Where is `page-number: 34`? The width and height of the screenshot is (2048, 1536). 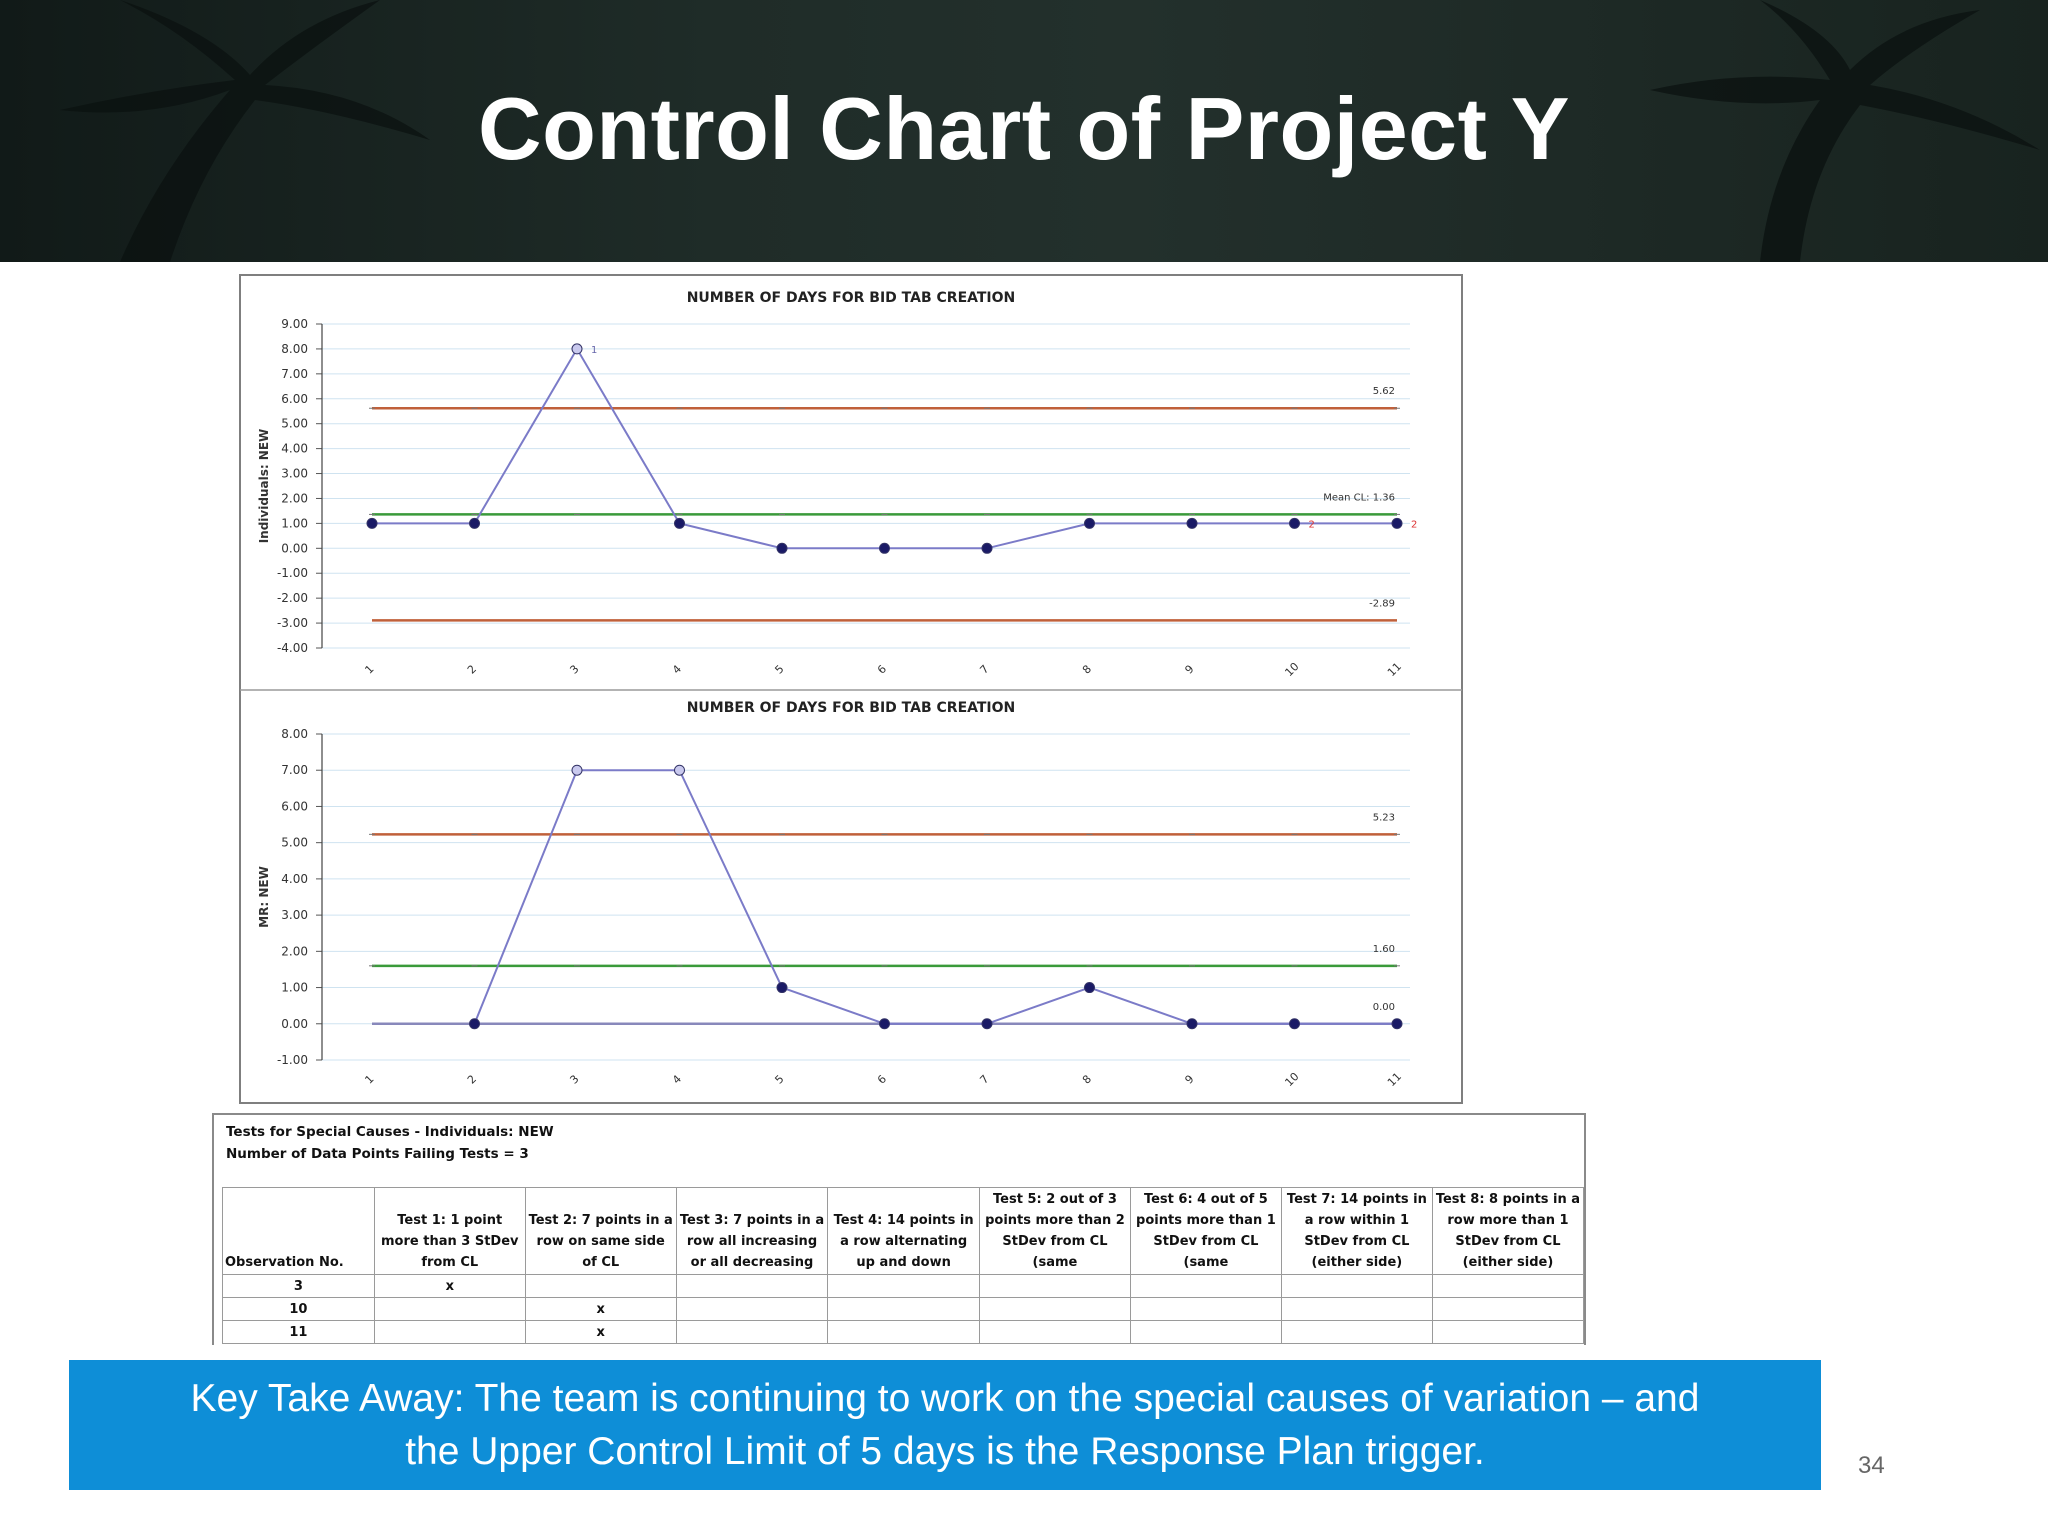
page-number: 34 is located at coordinates (1871, 1465).